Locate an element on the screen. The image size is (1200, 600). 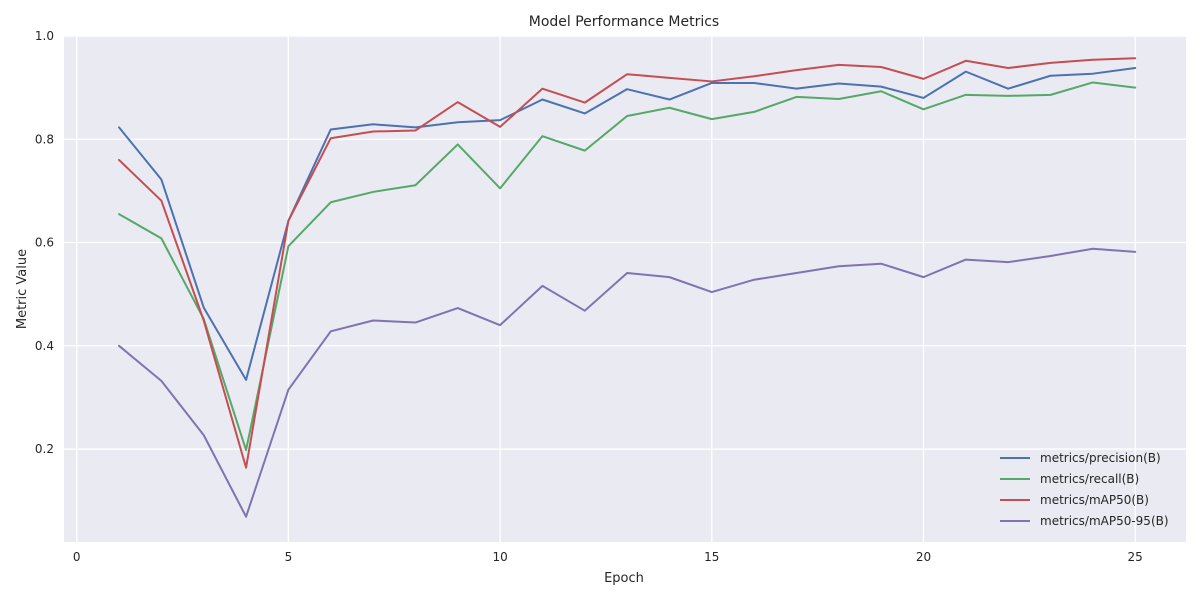
legend-label: metrics/recall(B) is located at coordinates (1089, 479).